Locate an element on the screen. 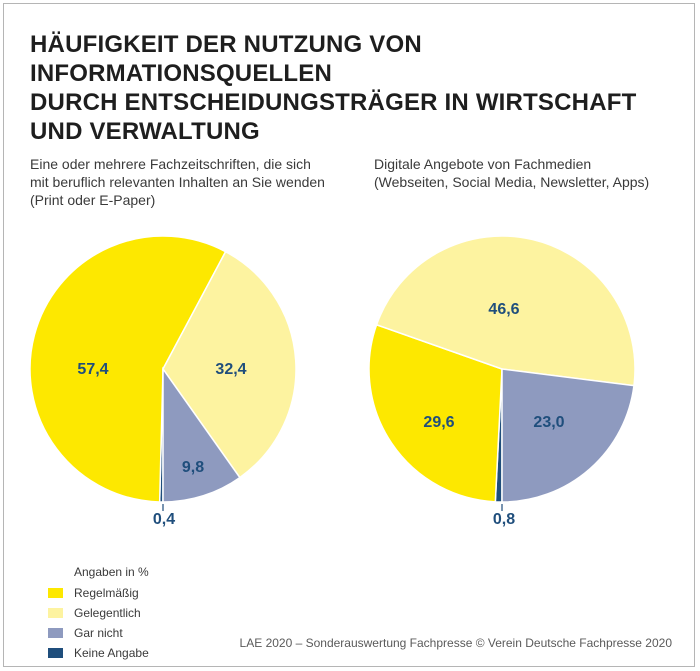  chart-title-line: UND VERWALTUNG is located at coordinates (145, 131).